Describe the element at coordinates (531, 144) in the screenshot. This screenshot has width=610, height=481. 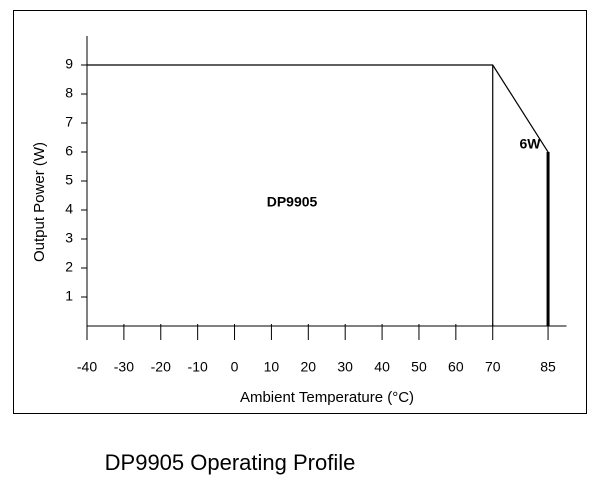
I see `annotation: 6W` at that location.